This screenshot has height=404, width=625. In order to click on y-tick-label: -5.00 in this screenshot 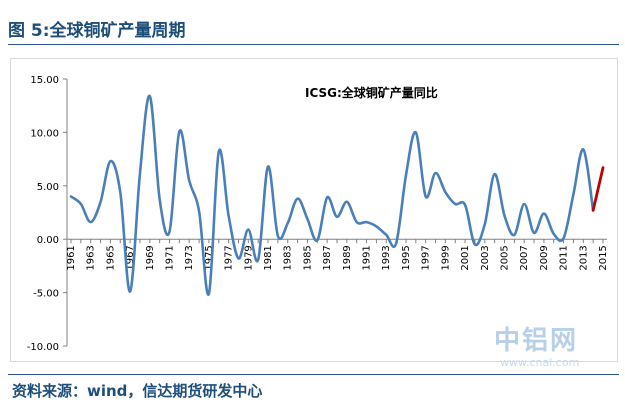, I will do `click(46, 294)`.